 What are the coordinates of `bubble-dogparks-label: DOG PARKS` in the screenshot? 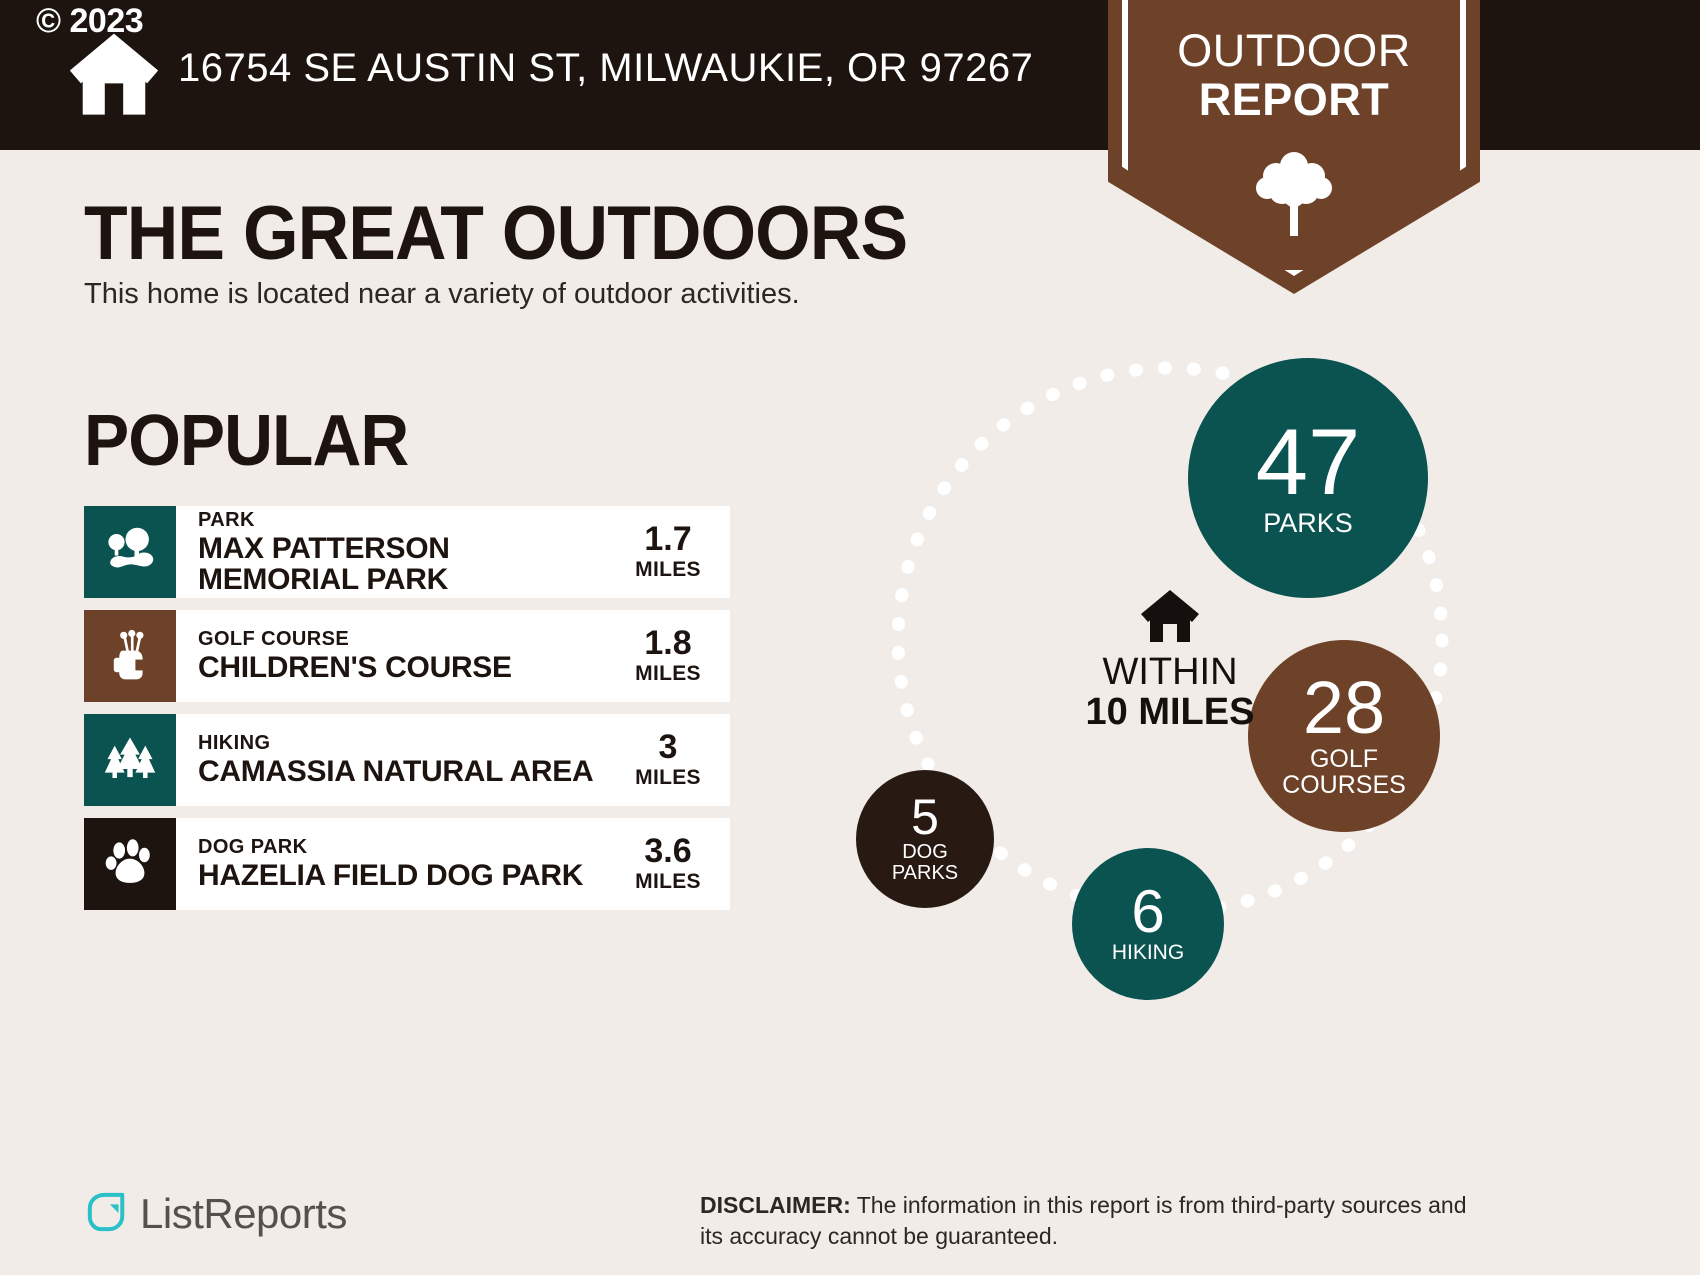 It's located at (925, 863).